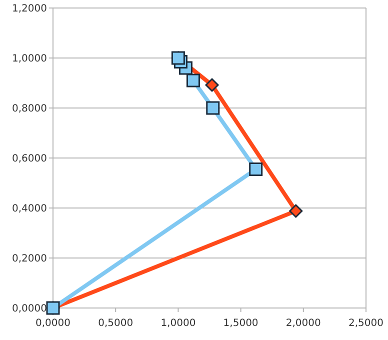 The height and width of the screenshot is (340, 388). I want to click on x-tick-label: 0,5000, so click(116, 323).